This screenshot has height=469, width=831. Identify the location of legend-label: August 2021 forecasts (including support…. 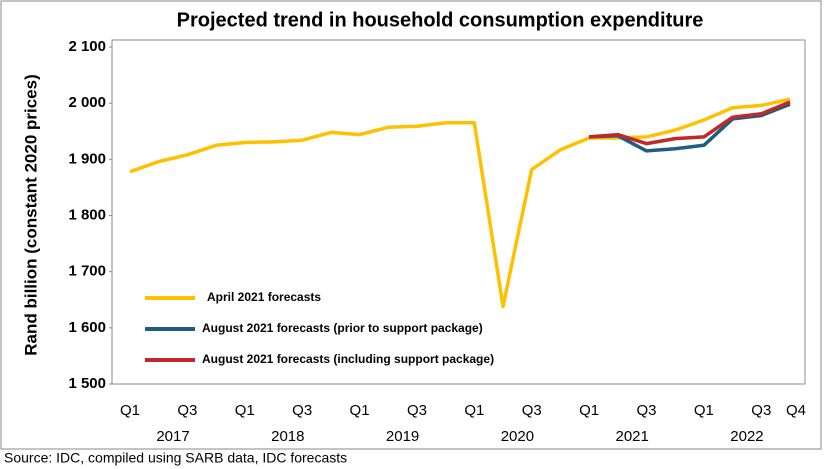
(348, 359).